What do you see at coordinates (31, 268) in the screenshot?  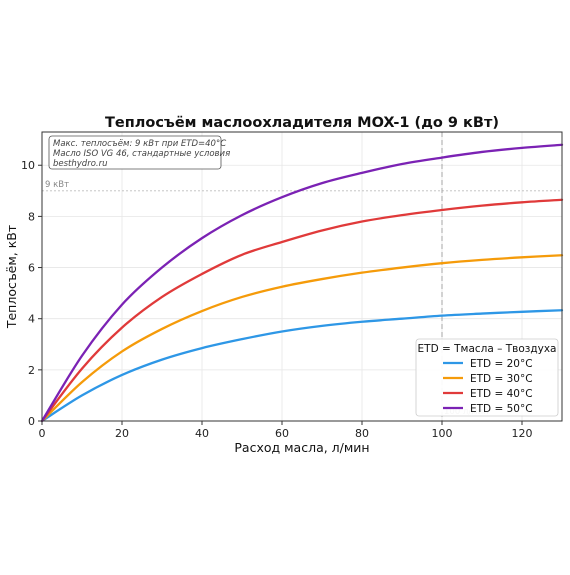 I see `y-tick-label: 6` at bounding box center [31, 268].